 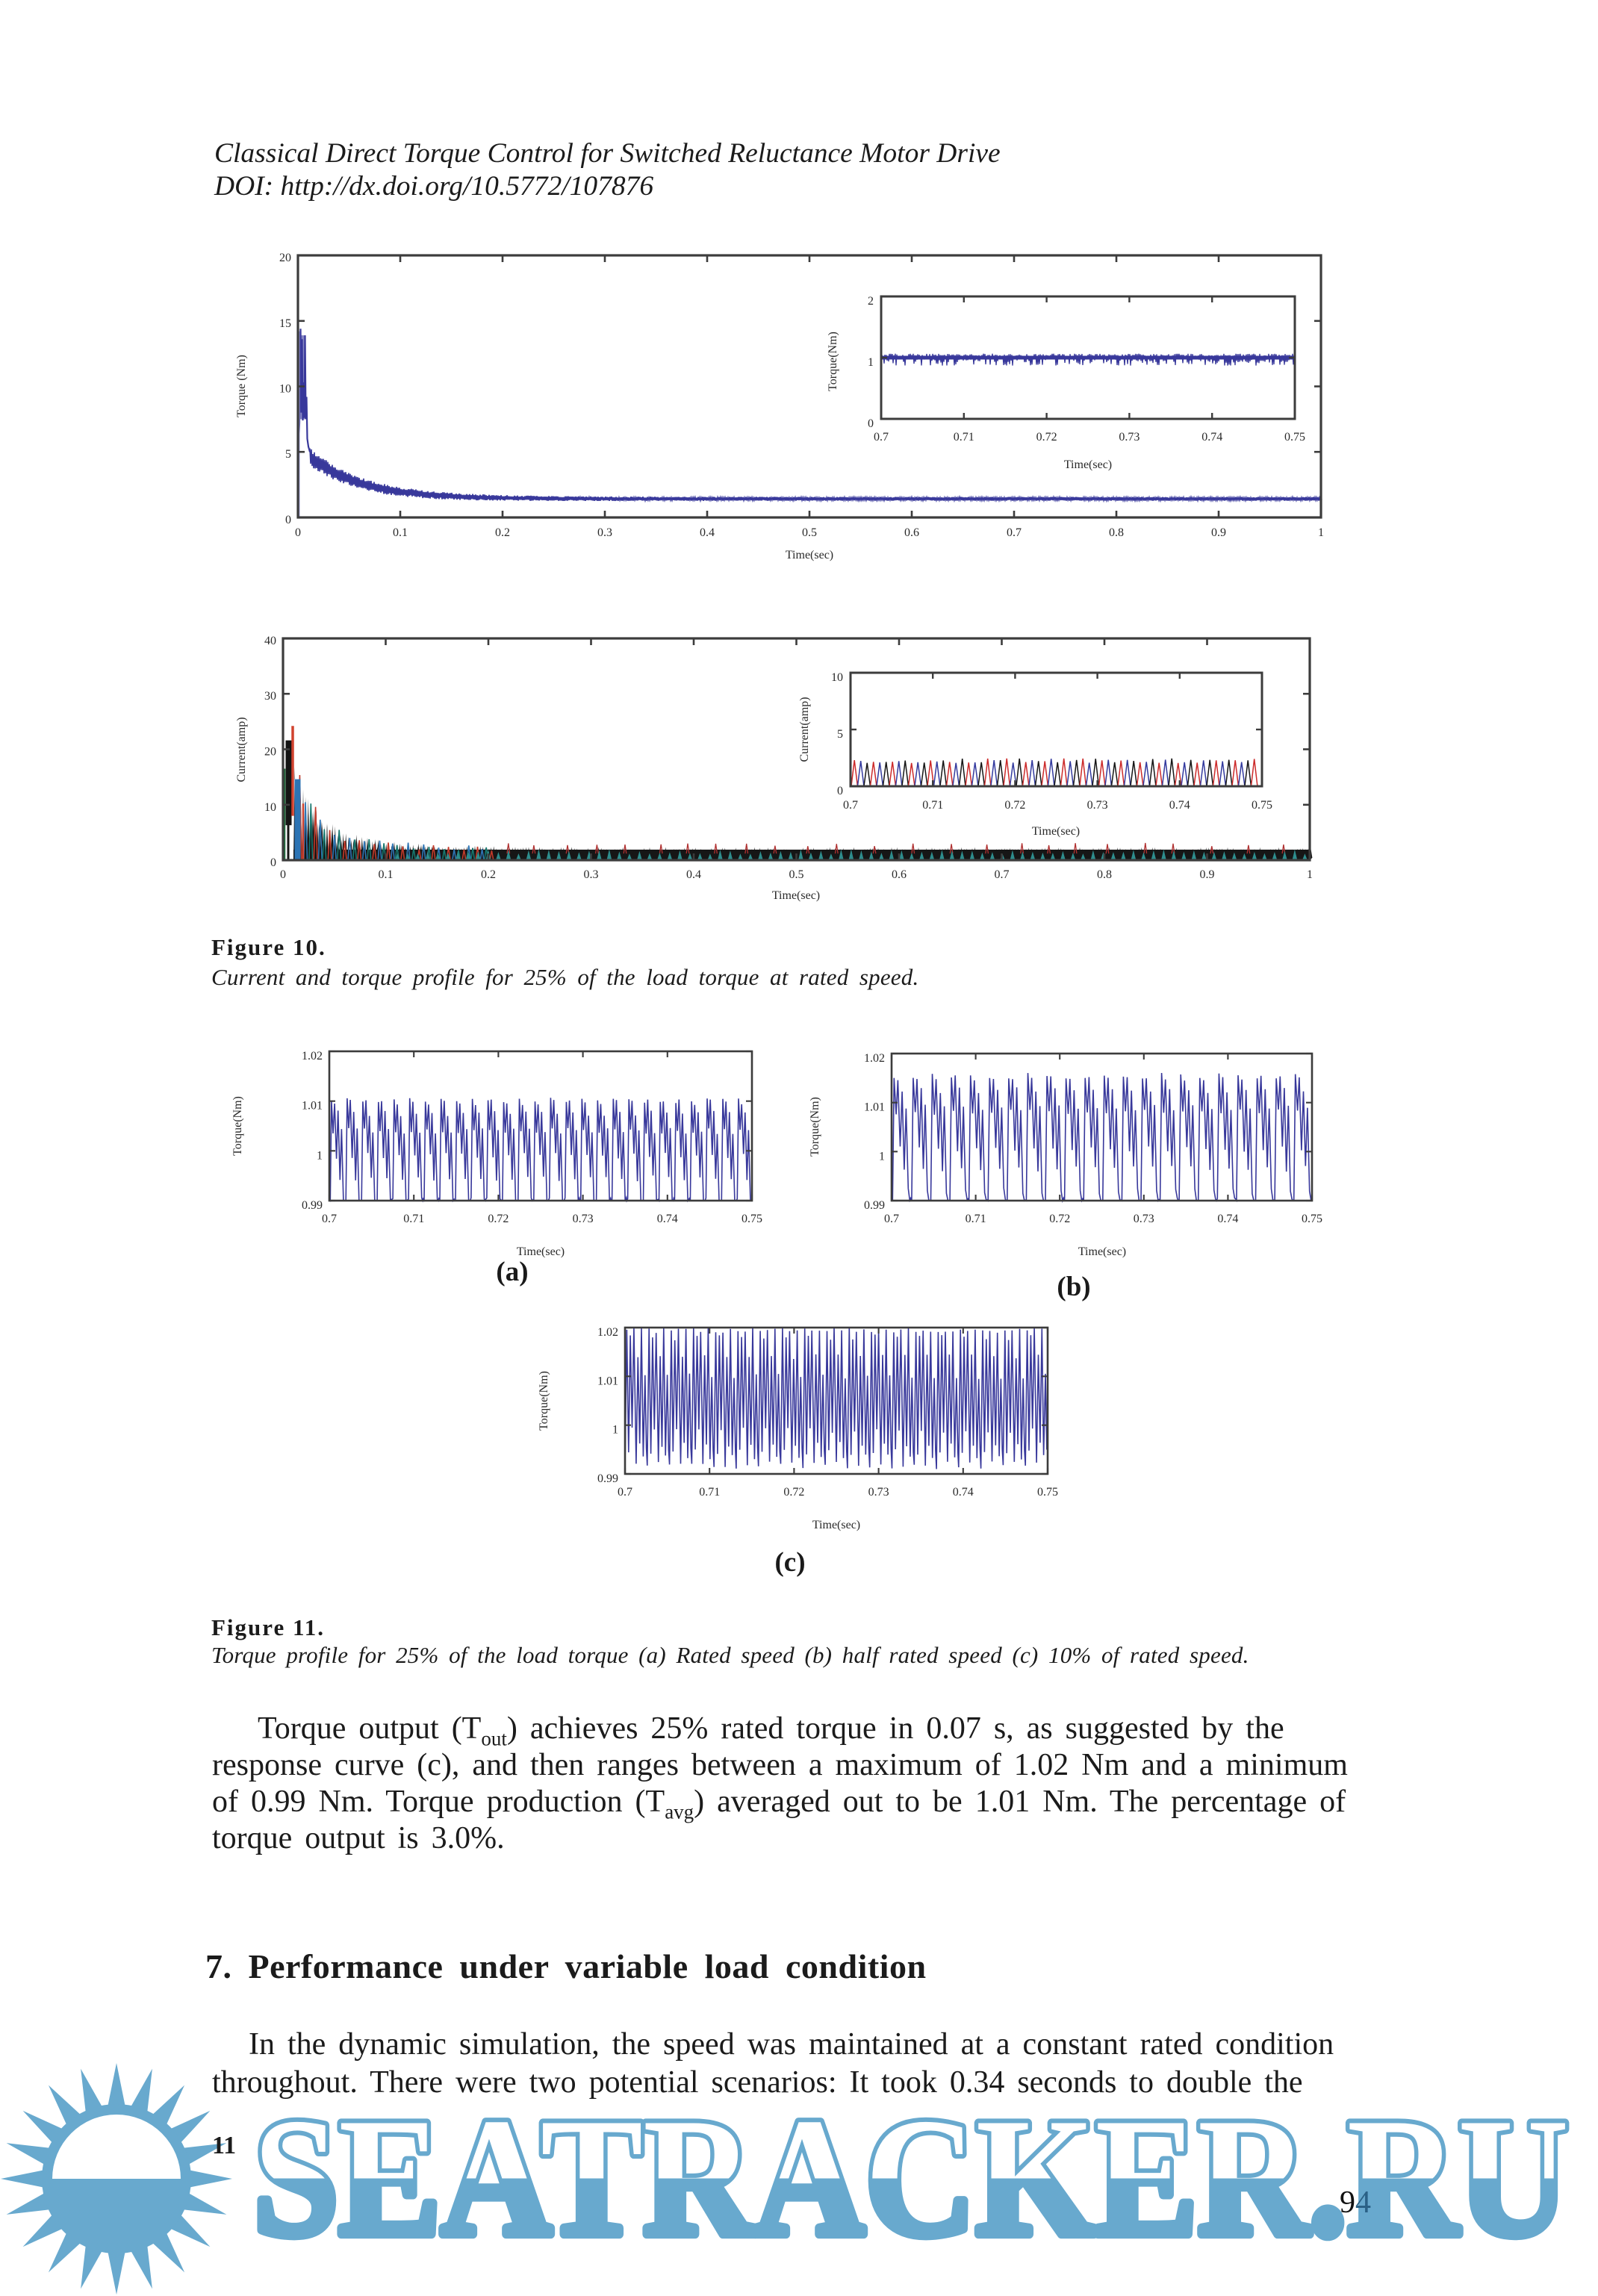 I want to click on svg-text: (a), so click(x=512, y=1272).